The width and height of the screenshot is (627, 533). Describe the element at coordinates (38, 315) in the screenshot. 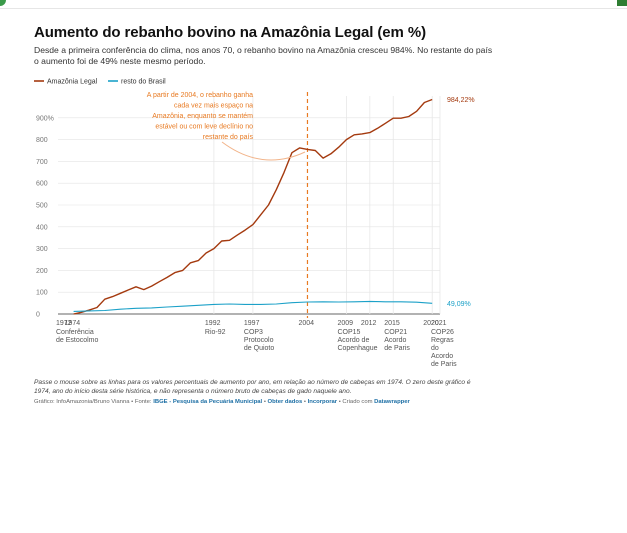

I see `y-tick-label: 0` at that location.